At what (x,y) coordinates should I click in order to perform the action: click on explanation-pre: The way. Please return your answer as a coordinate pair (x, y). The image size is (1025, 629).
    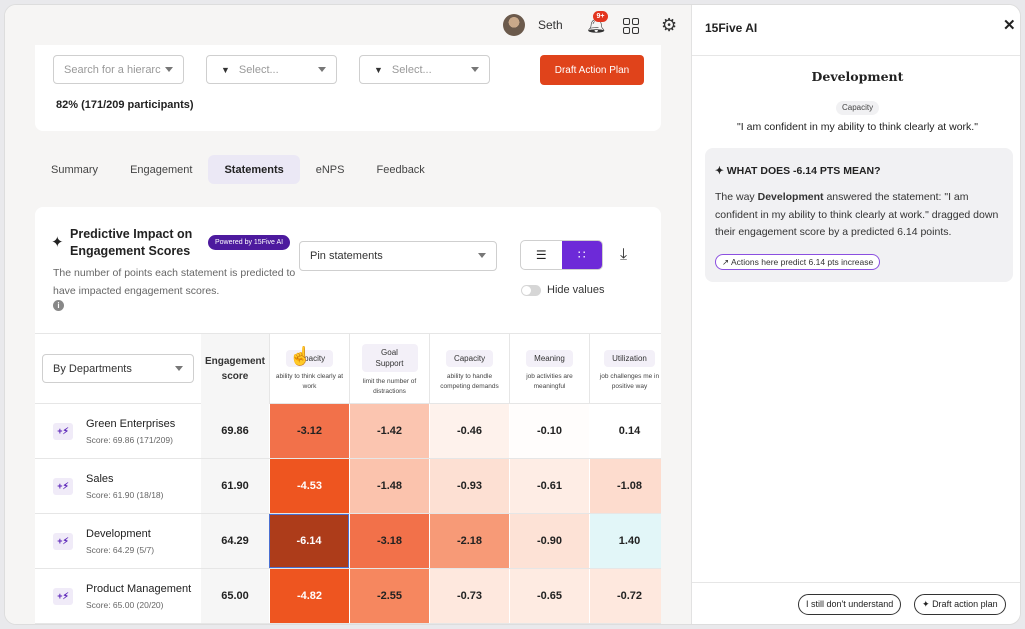
    Looking at the image, I should click on (736, 197).